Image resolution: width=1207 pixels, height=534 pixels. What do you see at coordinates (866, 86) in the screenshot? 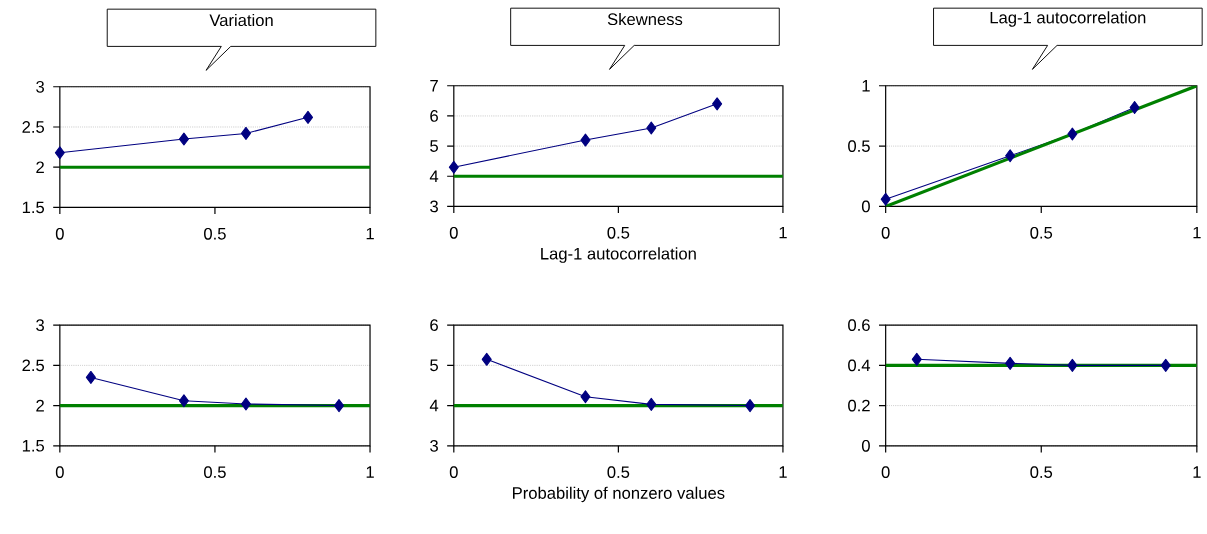
I see `y-tick-label: 1` at bounding box center [866, 86].